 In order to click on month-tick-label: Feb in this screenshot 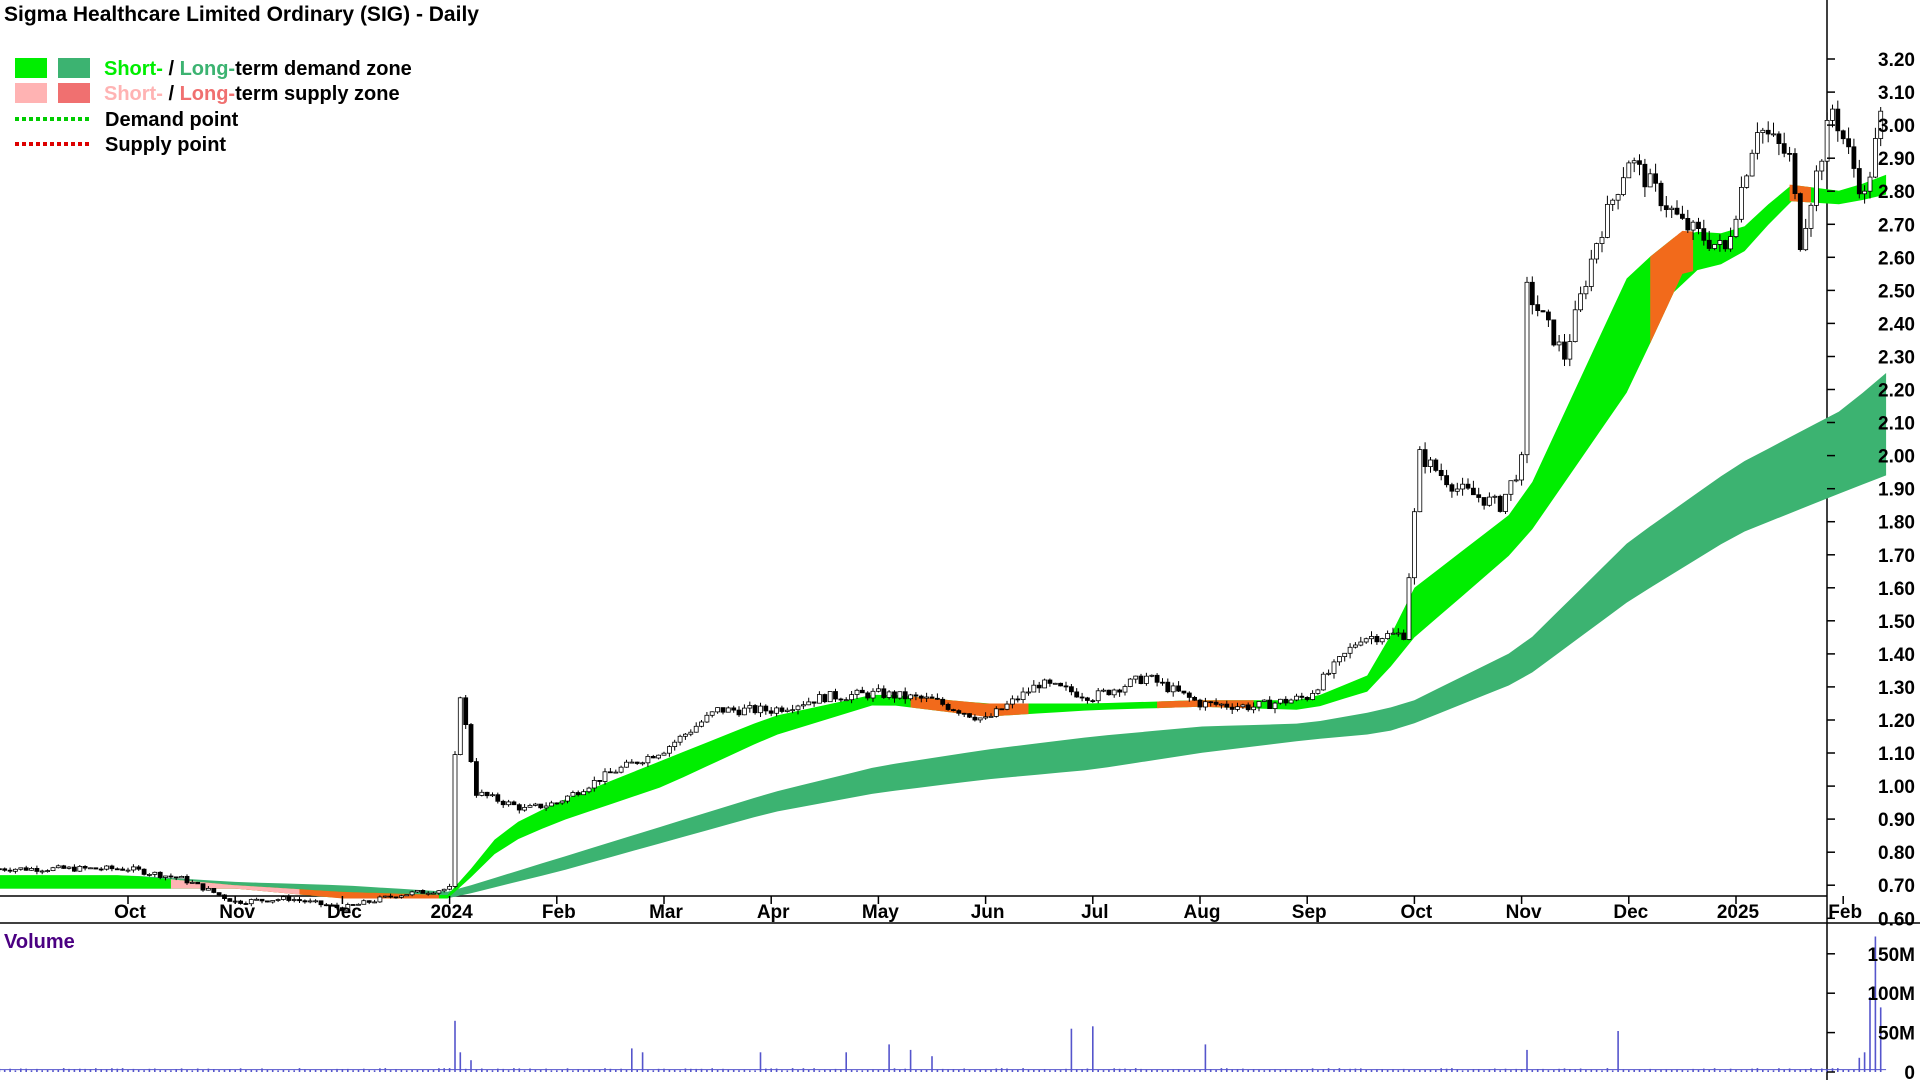, I will do `click(559, 912)`.